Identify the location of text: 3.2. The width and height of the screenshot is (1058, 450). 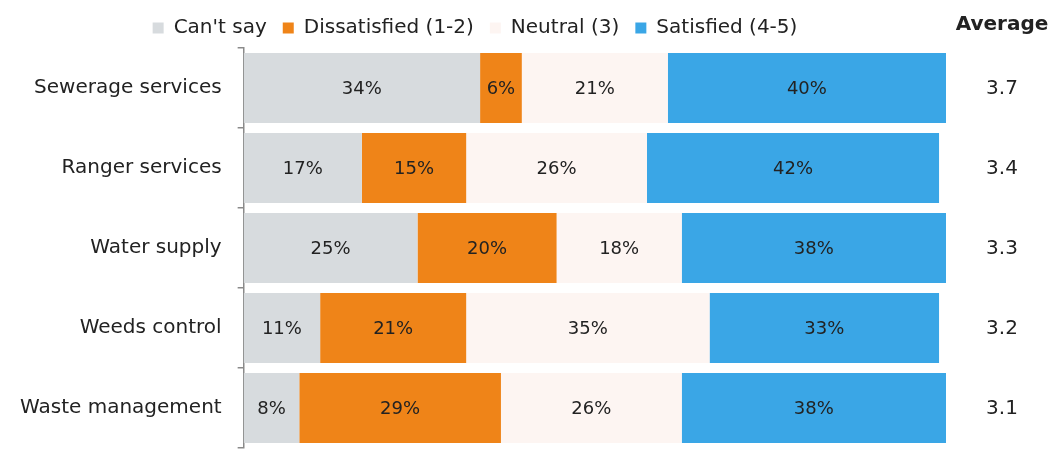
(1002, 327).